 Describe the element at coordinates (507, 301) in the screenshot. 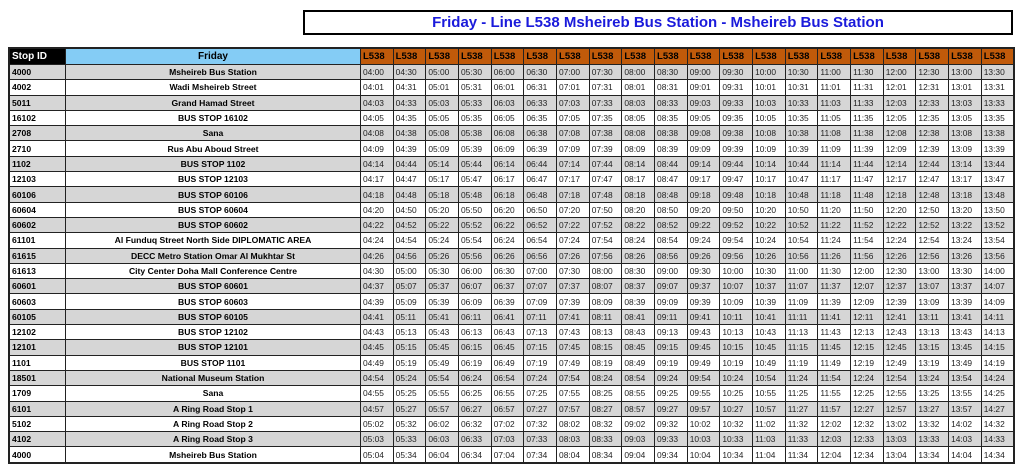

I see `time-cell: 06:39` at that location.